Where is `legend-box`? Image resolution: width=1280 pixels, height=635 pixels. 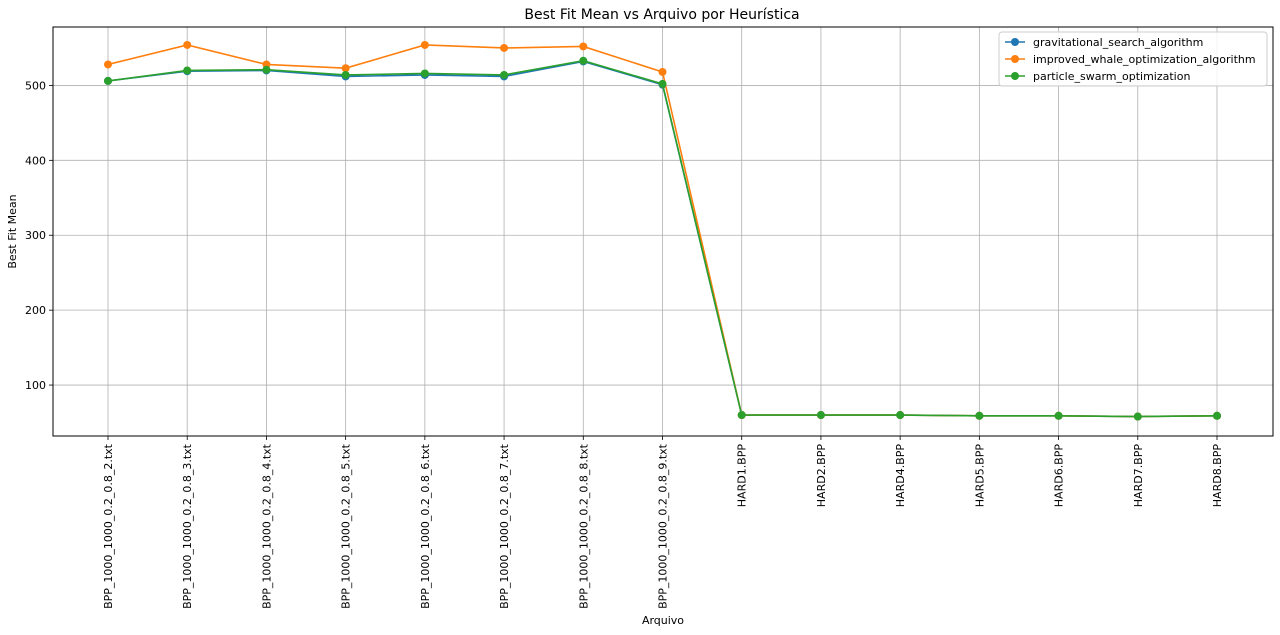
legend-box is located at coordinates (1133, 59).